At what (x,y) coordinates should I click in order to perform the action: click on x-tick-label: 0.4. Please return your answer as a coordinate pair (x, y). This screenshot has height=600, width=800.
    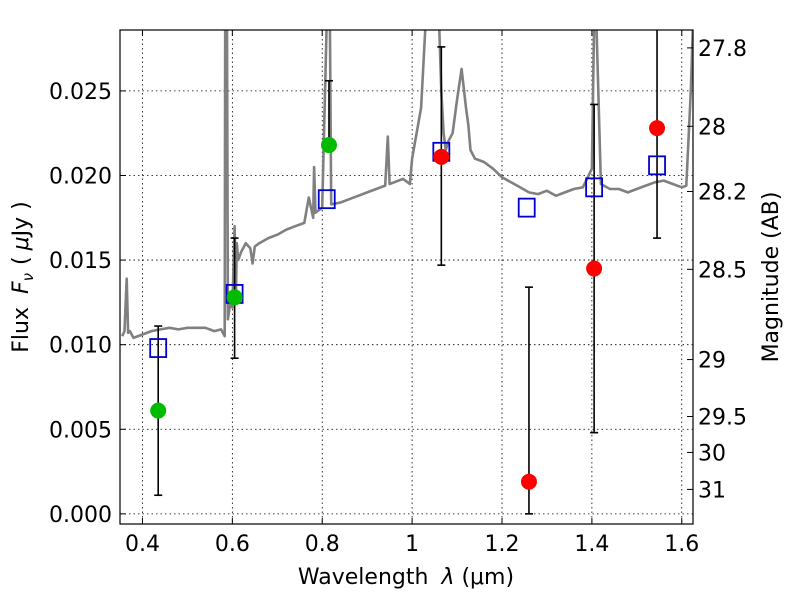
    Looking at the image, I should click on (142, 544).